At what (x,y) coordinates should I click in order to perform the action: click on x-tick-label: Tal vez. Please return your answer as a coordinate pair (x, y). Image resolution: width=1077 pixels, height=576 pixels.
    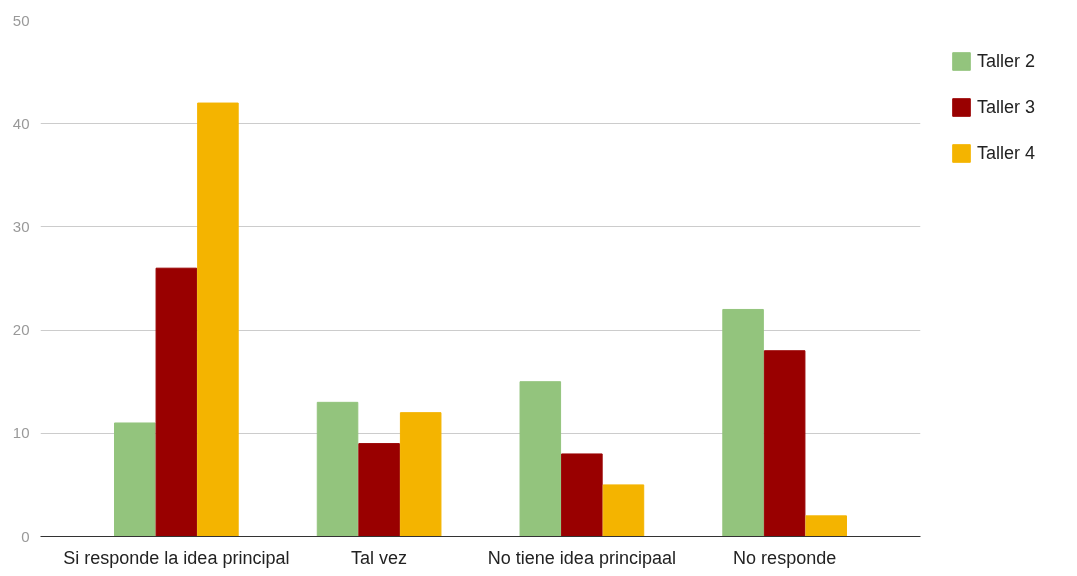
    Looking at the image, I should click on (379, 557).